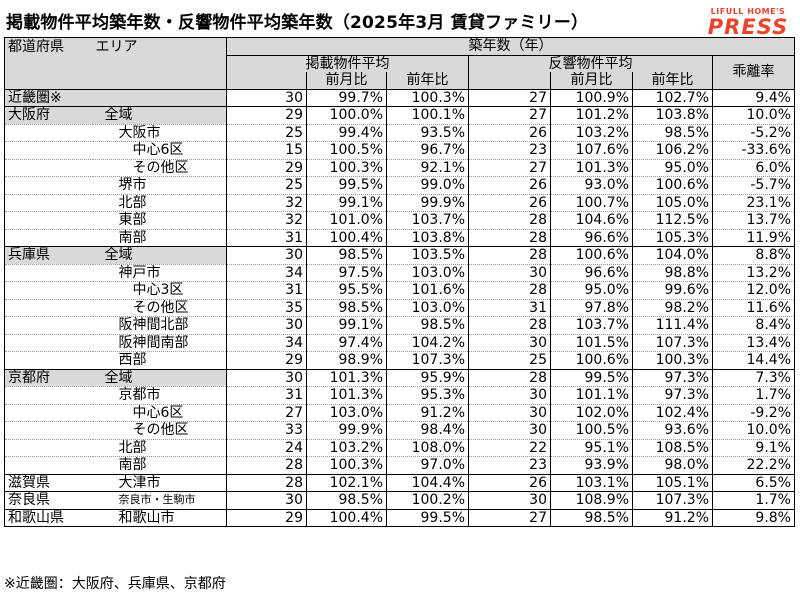 The image size is (800, 600). Describe the element at coordinates (266, 97) in the screenshot. I see `listing-age: 30` at that location.